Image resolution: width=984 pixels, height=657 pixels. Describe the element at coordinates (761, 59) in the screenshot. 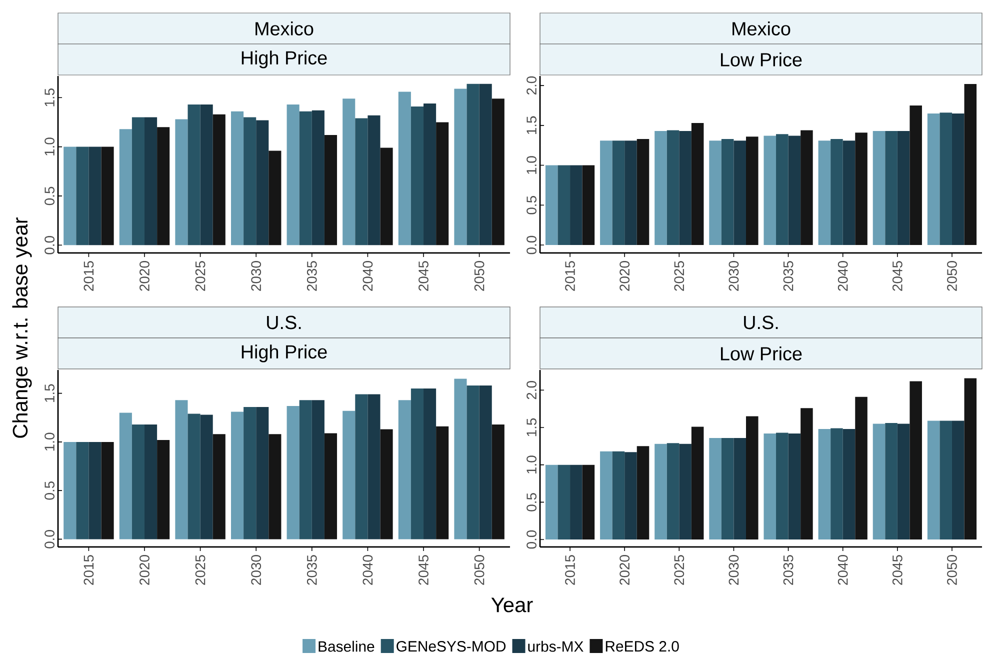

I see `chart-subtitle: Low Price` at that location.